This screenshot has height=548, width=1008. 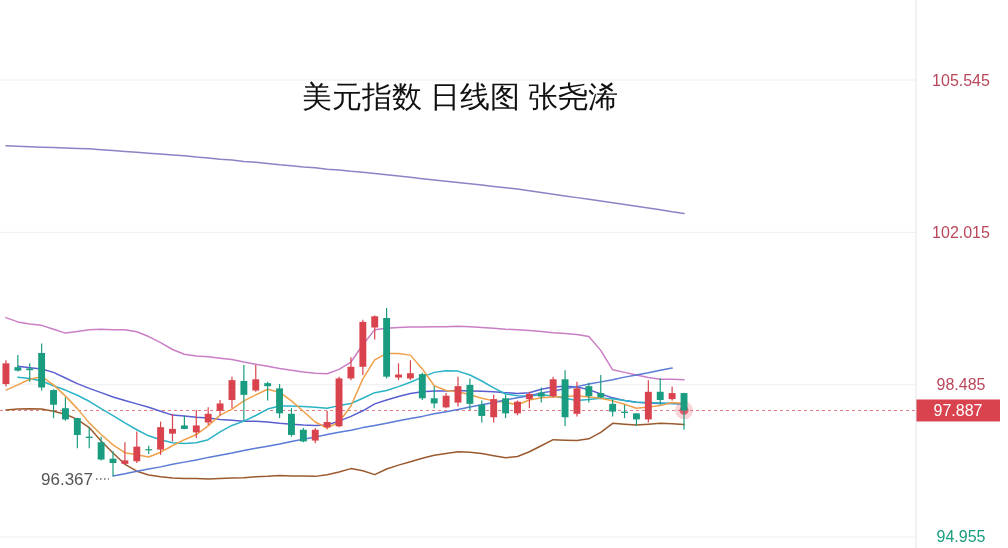 I want to click on y-tick-label: 102.015, so click(x=961, y=232).